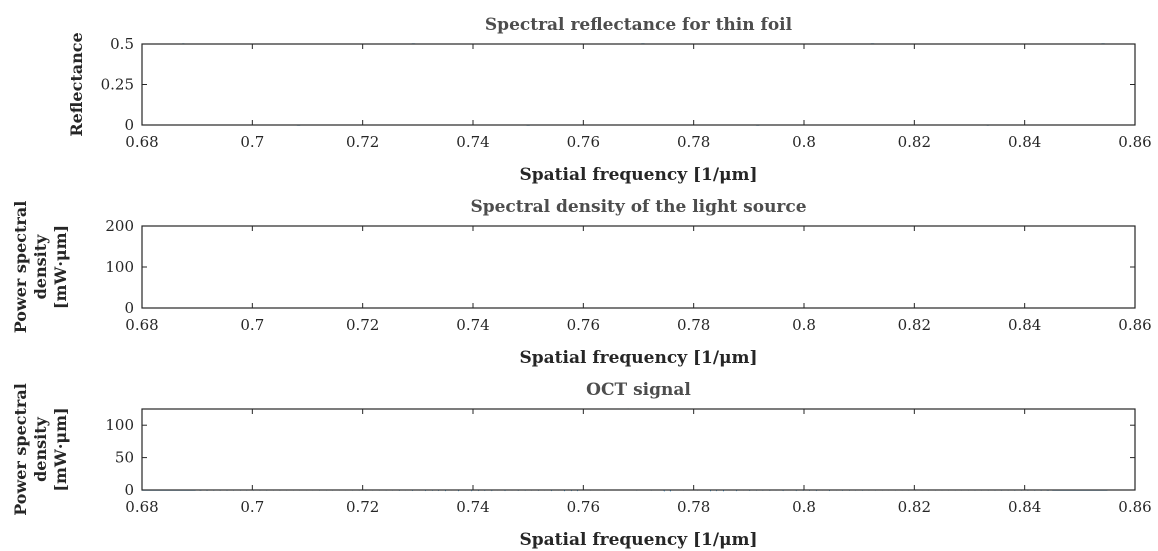 The width and height of the screenshot is (1158, 551). What do you see at coordinates (638, 207) in the screenshot?
I see `chart-title: Spectral density of the light source` at bounding box center [638, 207].